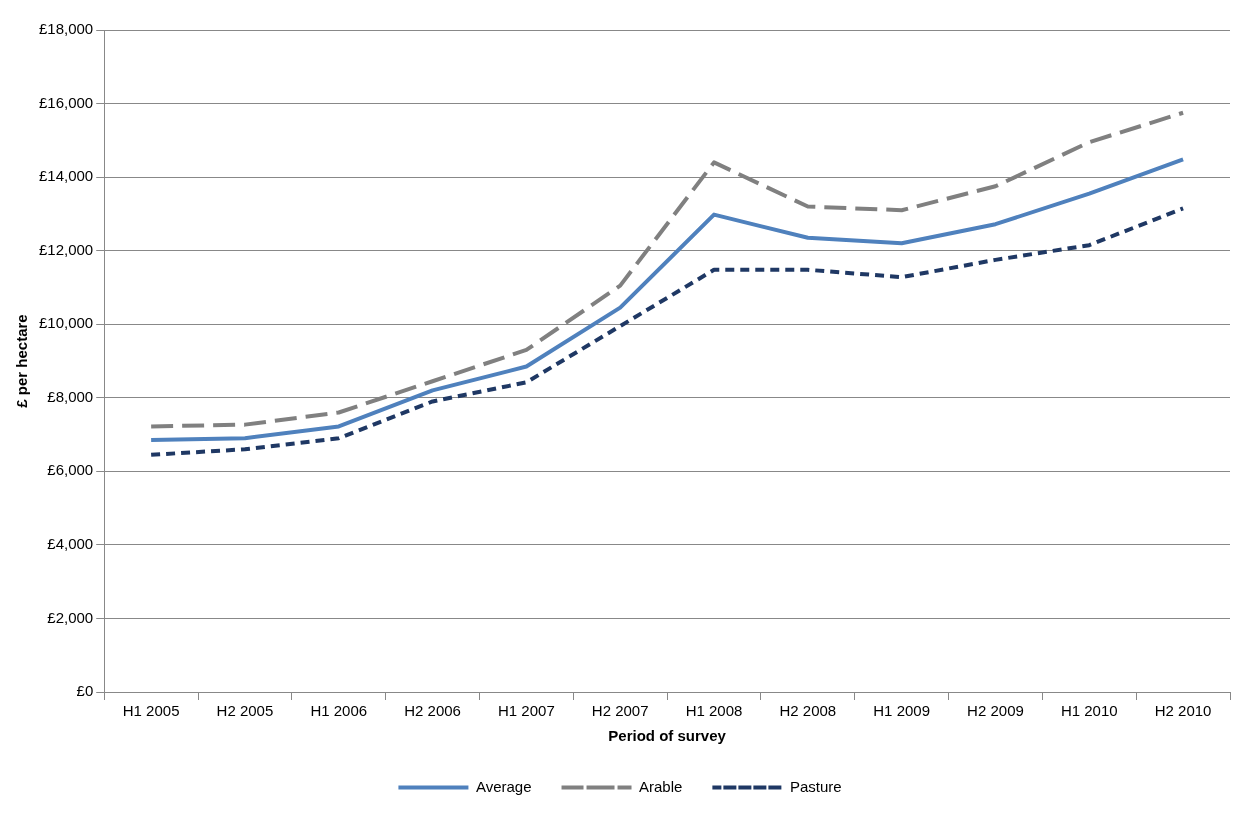 The height and width of the screenshot is (822, 1258). Describe the element at coordinates (714, 711) in the screenshot. I see `x-tick-label: H1 2008` at that location.